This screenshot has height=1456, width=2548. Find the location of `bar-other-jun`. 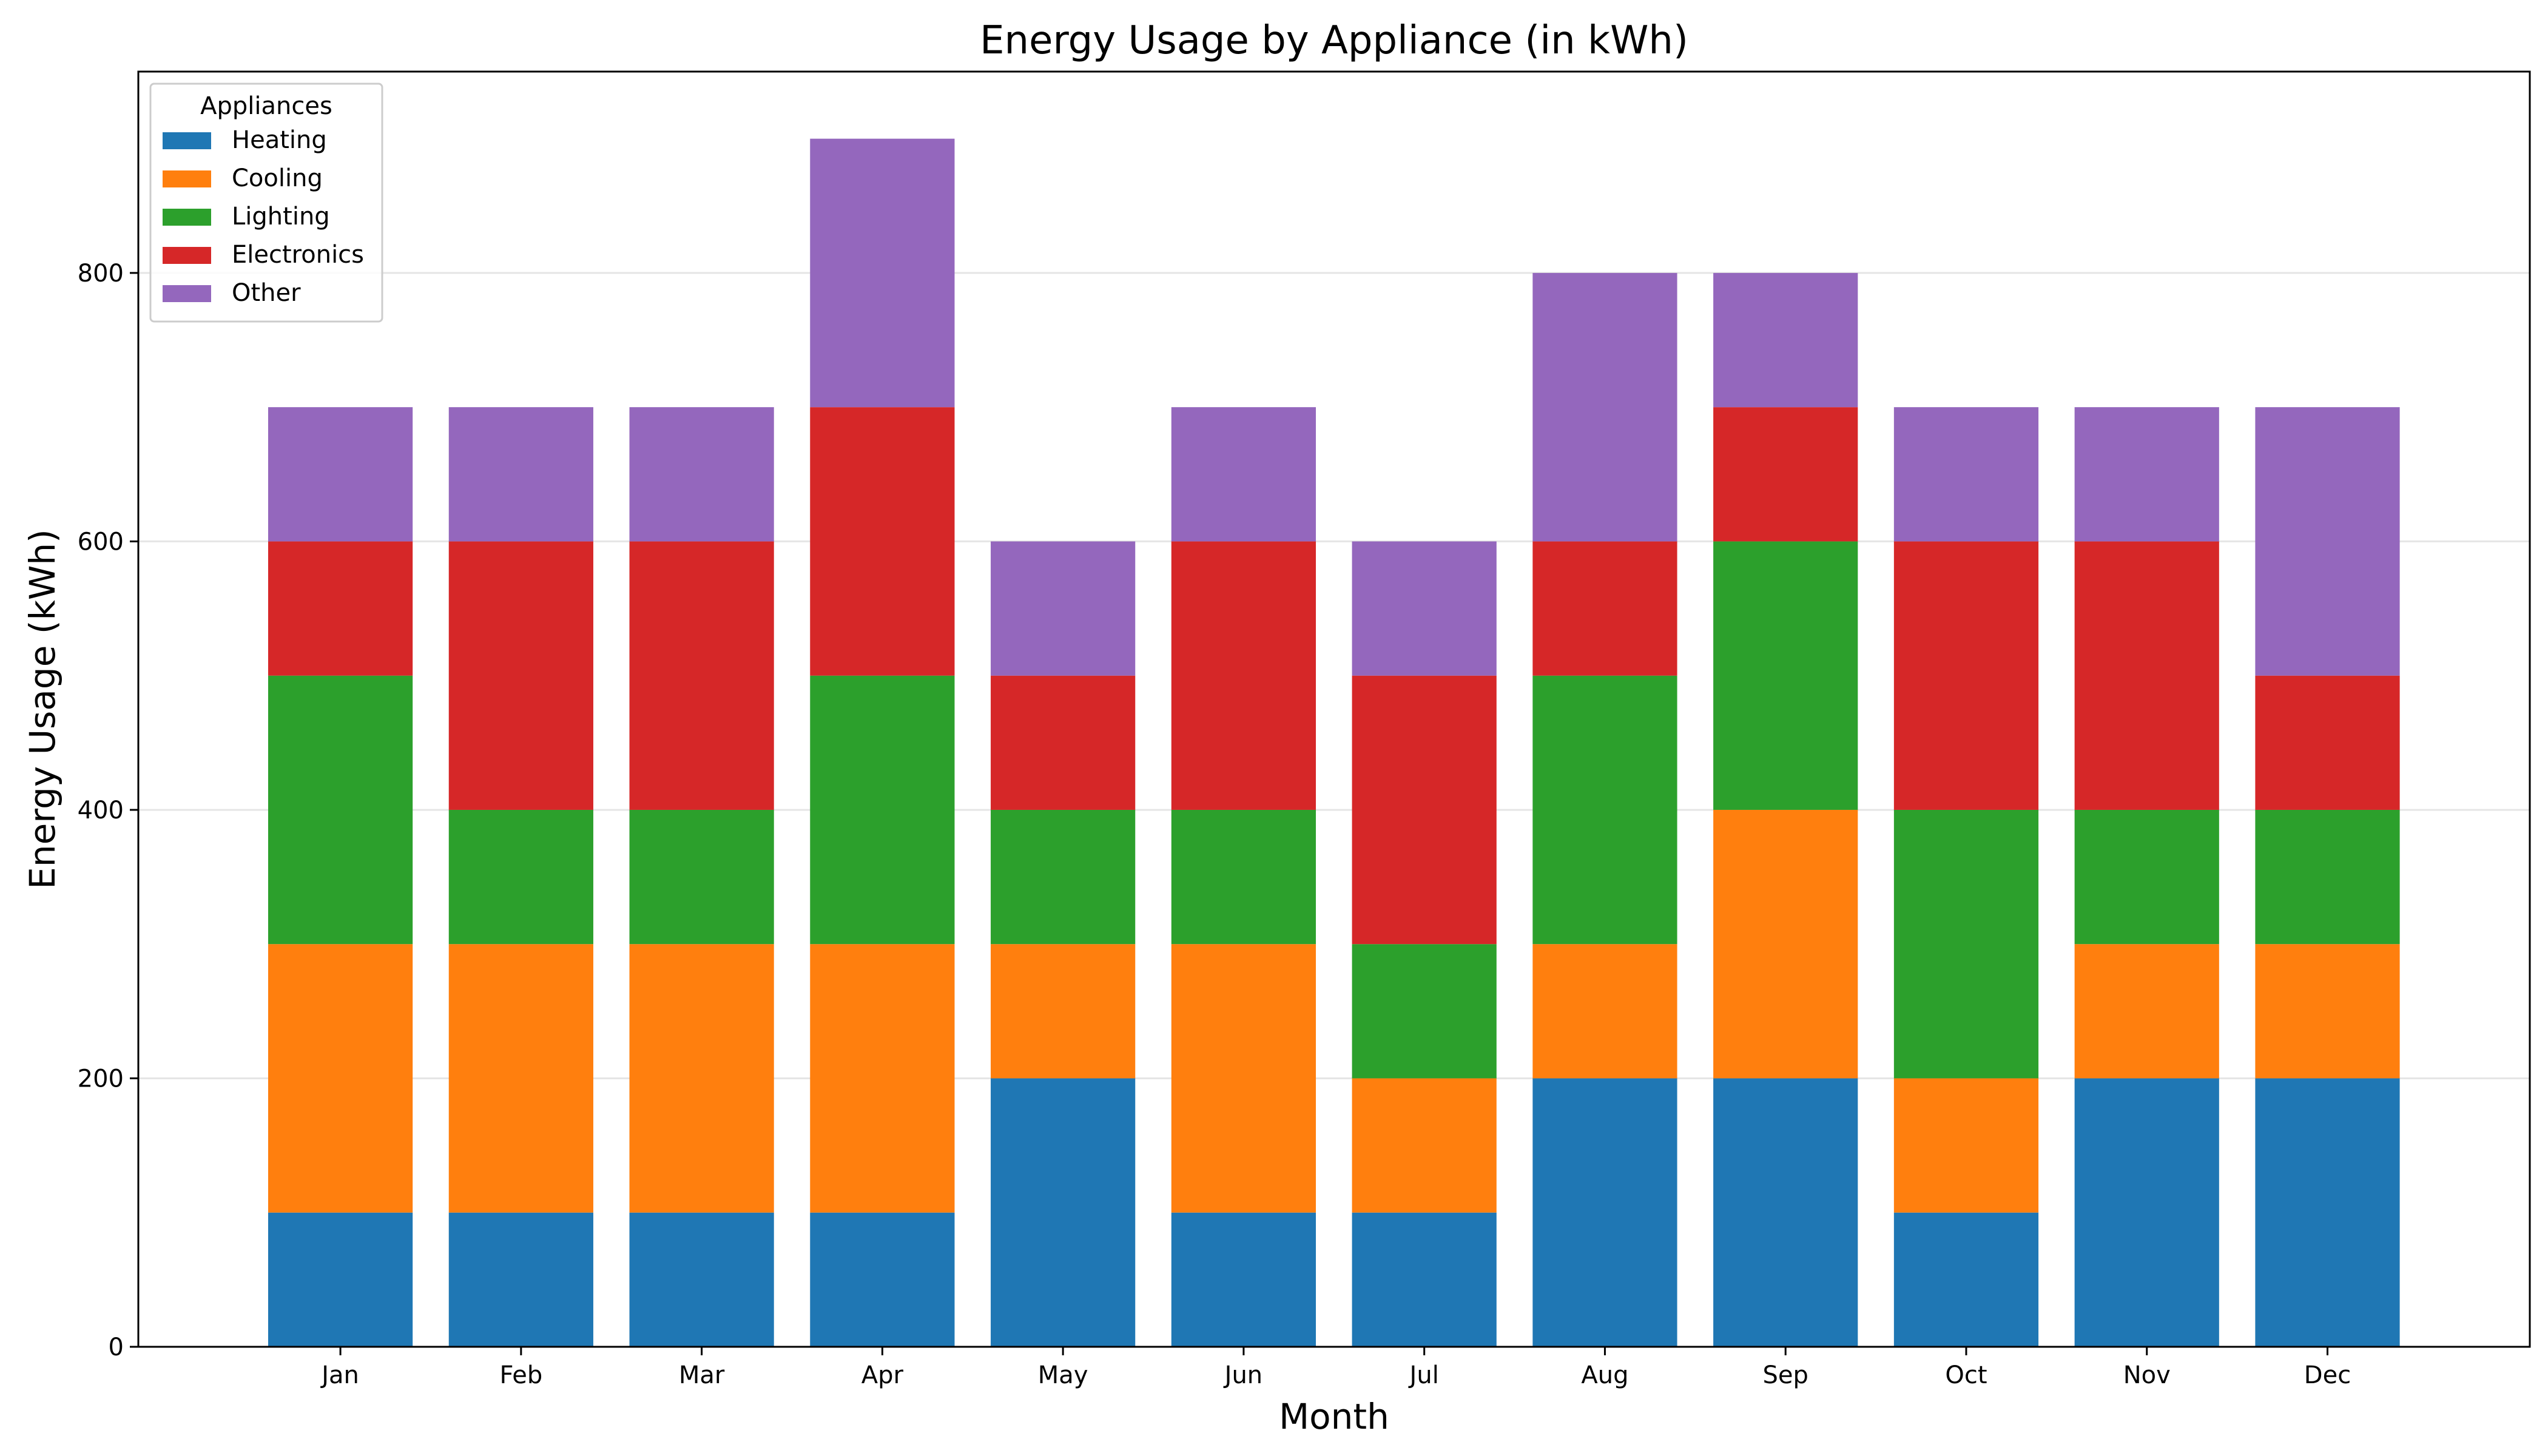

bar-other-jun is located at coordinates (1243, 474).